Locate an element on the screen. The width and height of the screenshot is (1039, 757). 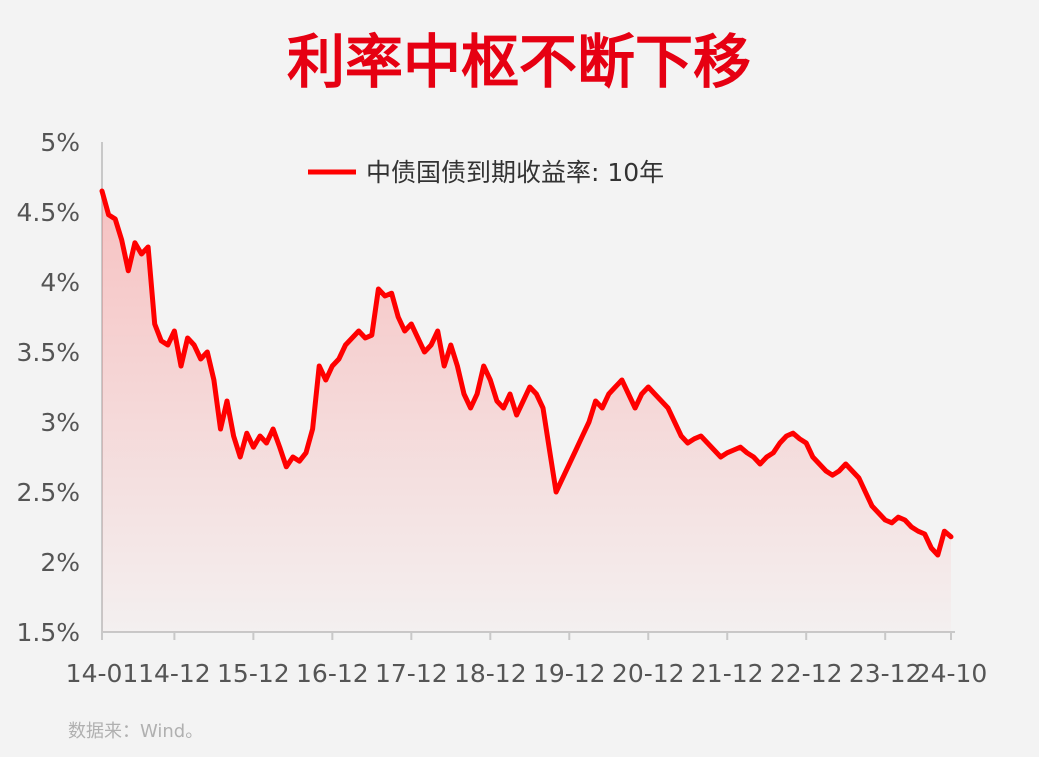
chart-title: 利率中枢不断下移 is located at coordinates (519, 62).